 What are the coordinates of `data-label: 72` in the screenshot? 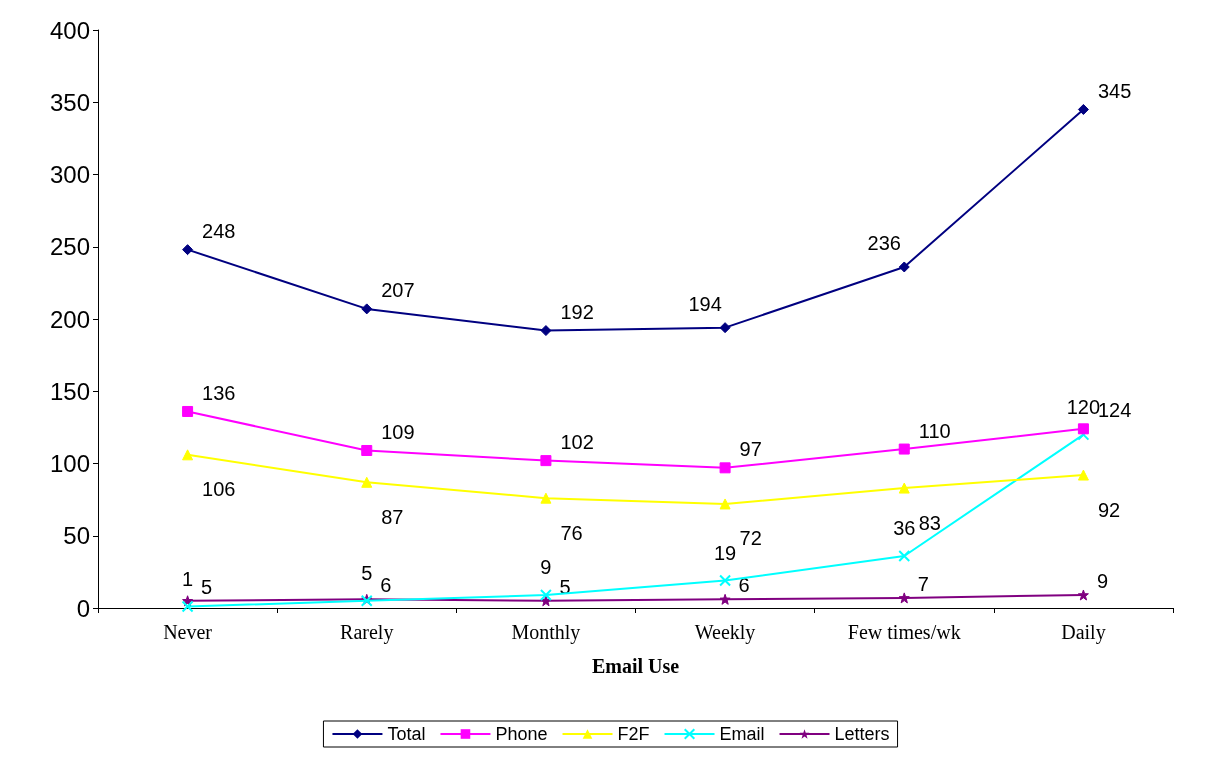 It's located at (750, 538).